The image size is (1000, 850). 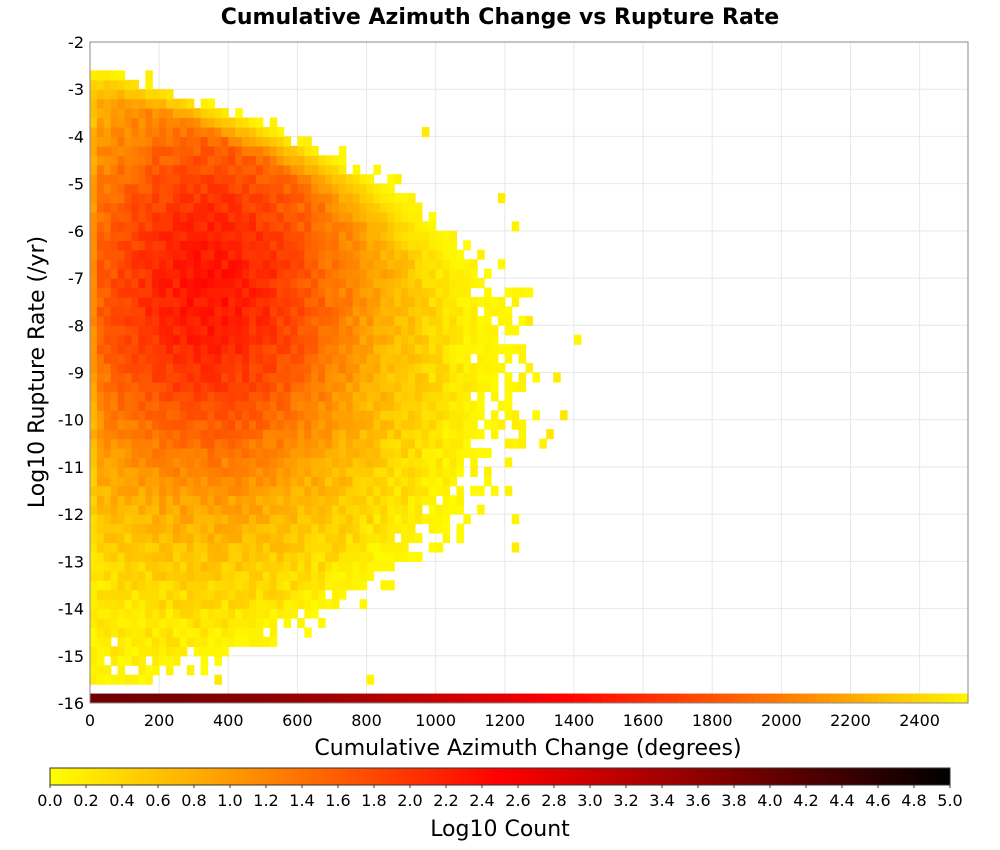 What do you see at coordinates (71, 609) in the screenshot?
I see `y-tick-label: -14` at bounding box center [71, 609].